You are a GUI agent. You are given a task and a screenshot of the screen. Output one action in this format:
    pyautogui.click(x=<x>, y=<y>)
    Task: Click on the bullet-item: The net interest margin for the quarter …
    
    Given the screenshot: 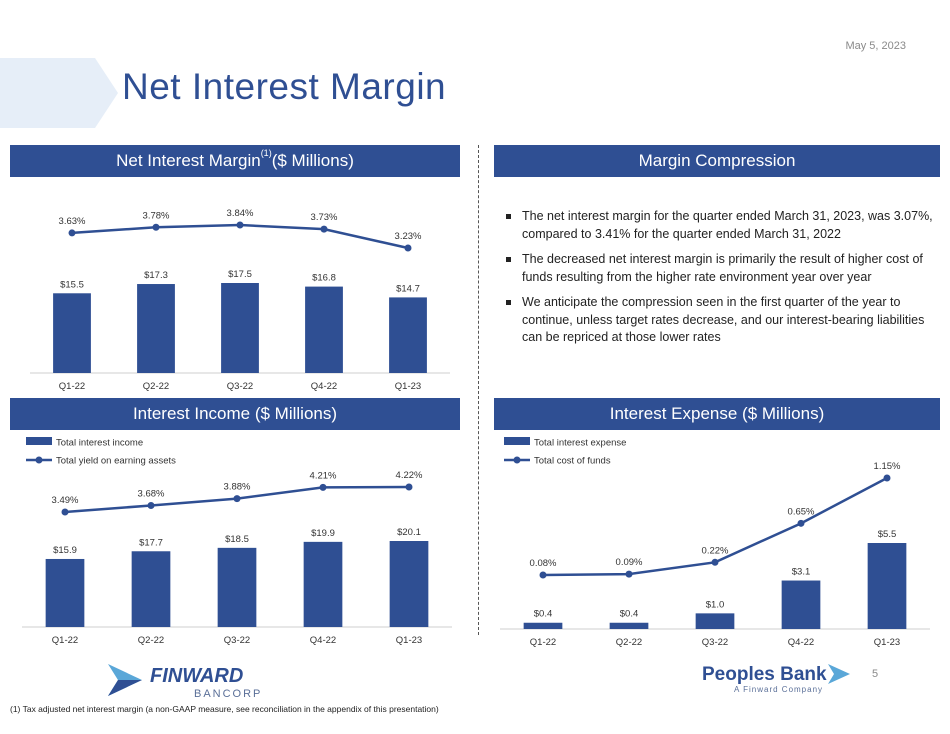 What is the action you would take?
    pyautogui.click(x=720, y=225)
    